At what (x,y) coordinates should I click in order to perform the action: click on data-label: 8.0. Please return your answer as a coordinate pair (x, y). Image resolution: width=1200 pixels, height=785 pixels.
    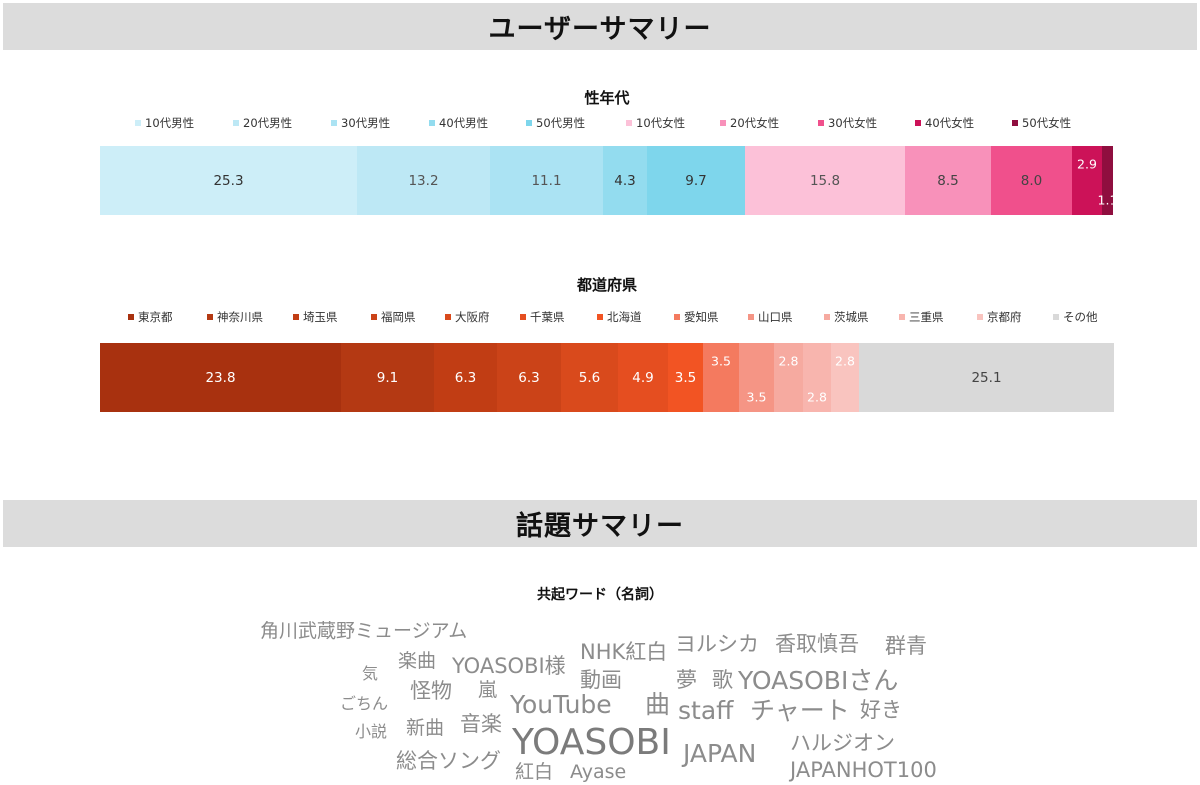
    Looking at the image, I should click on (1031, 180).